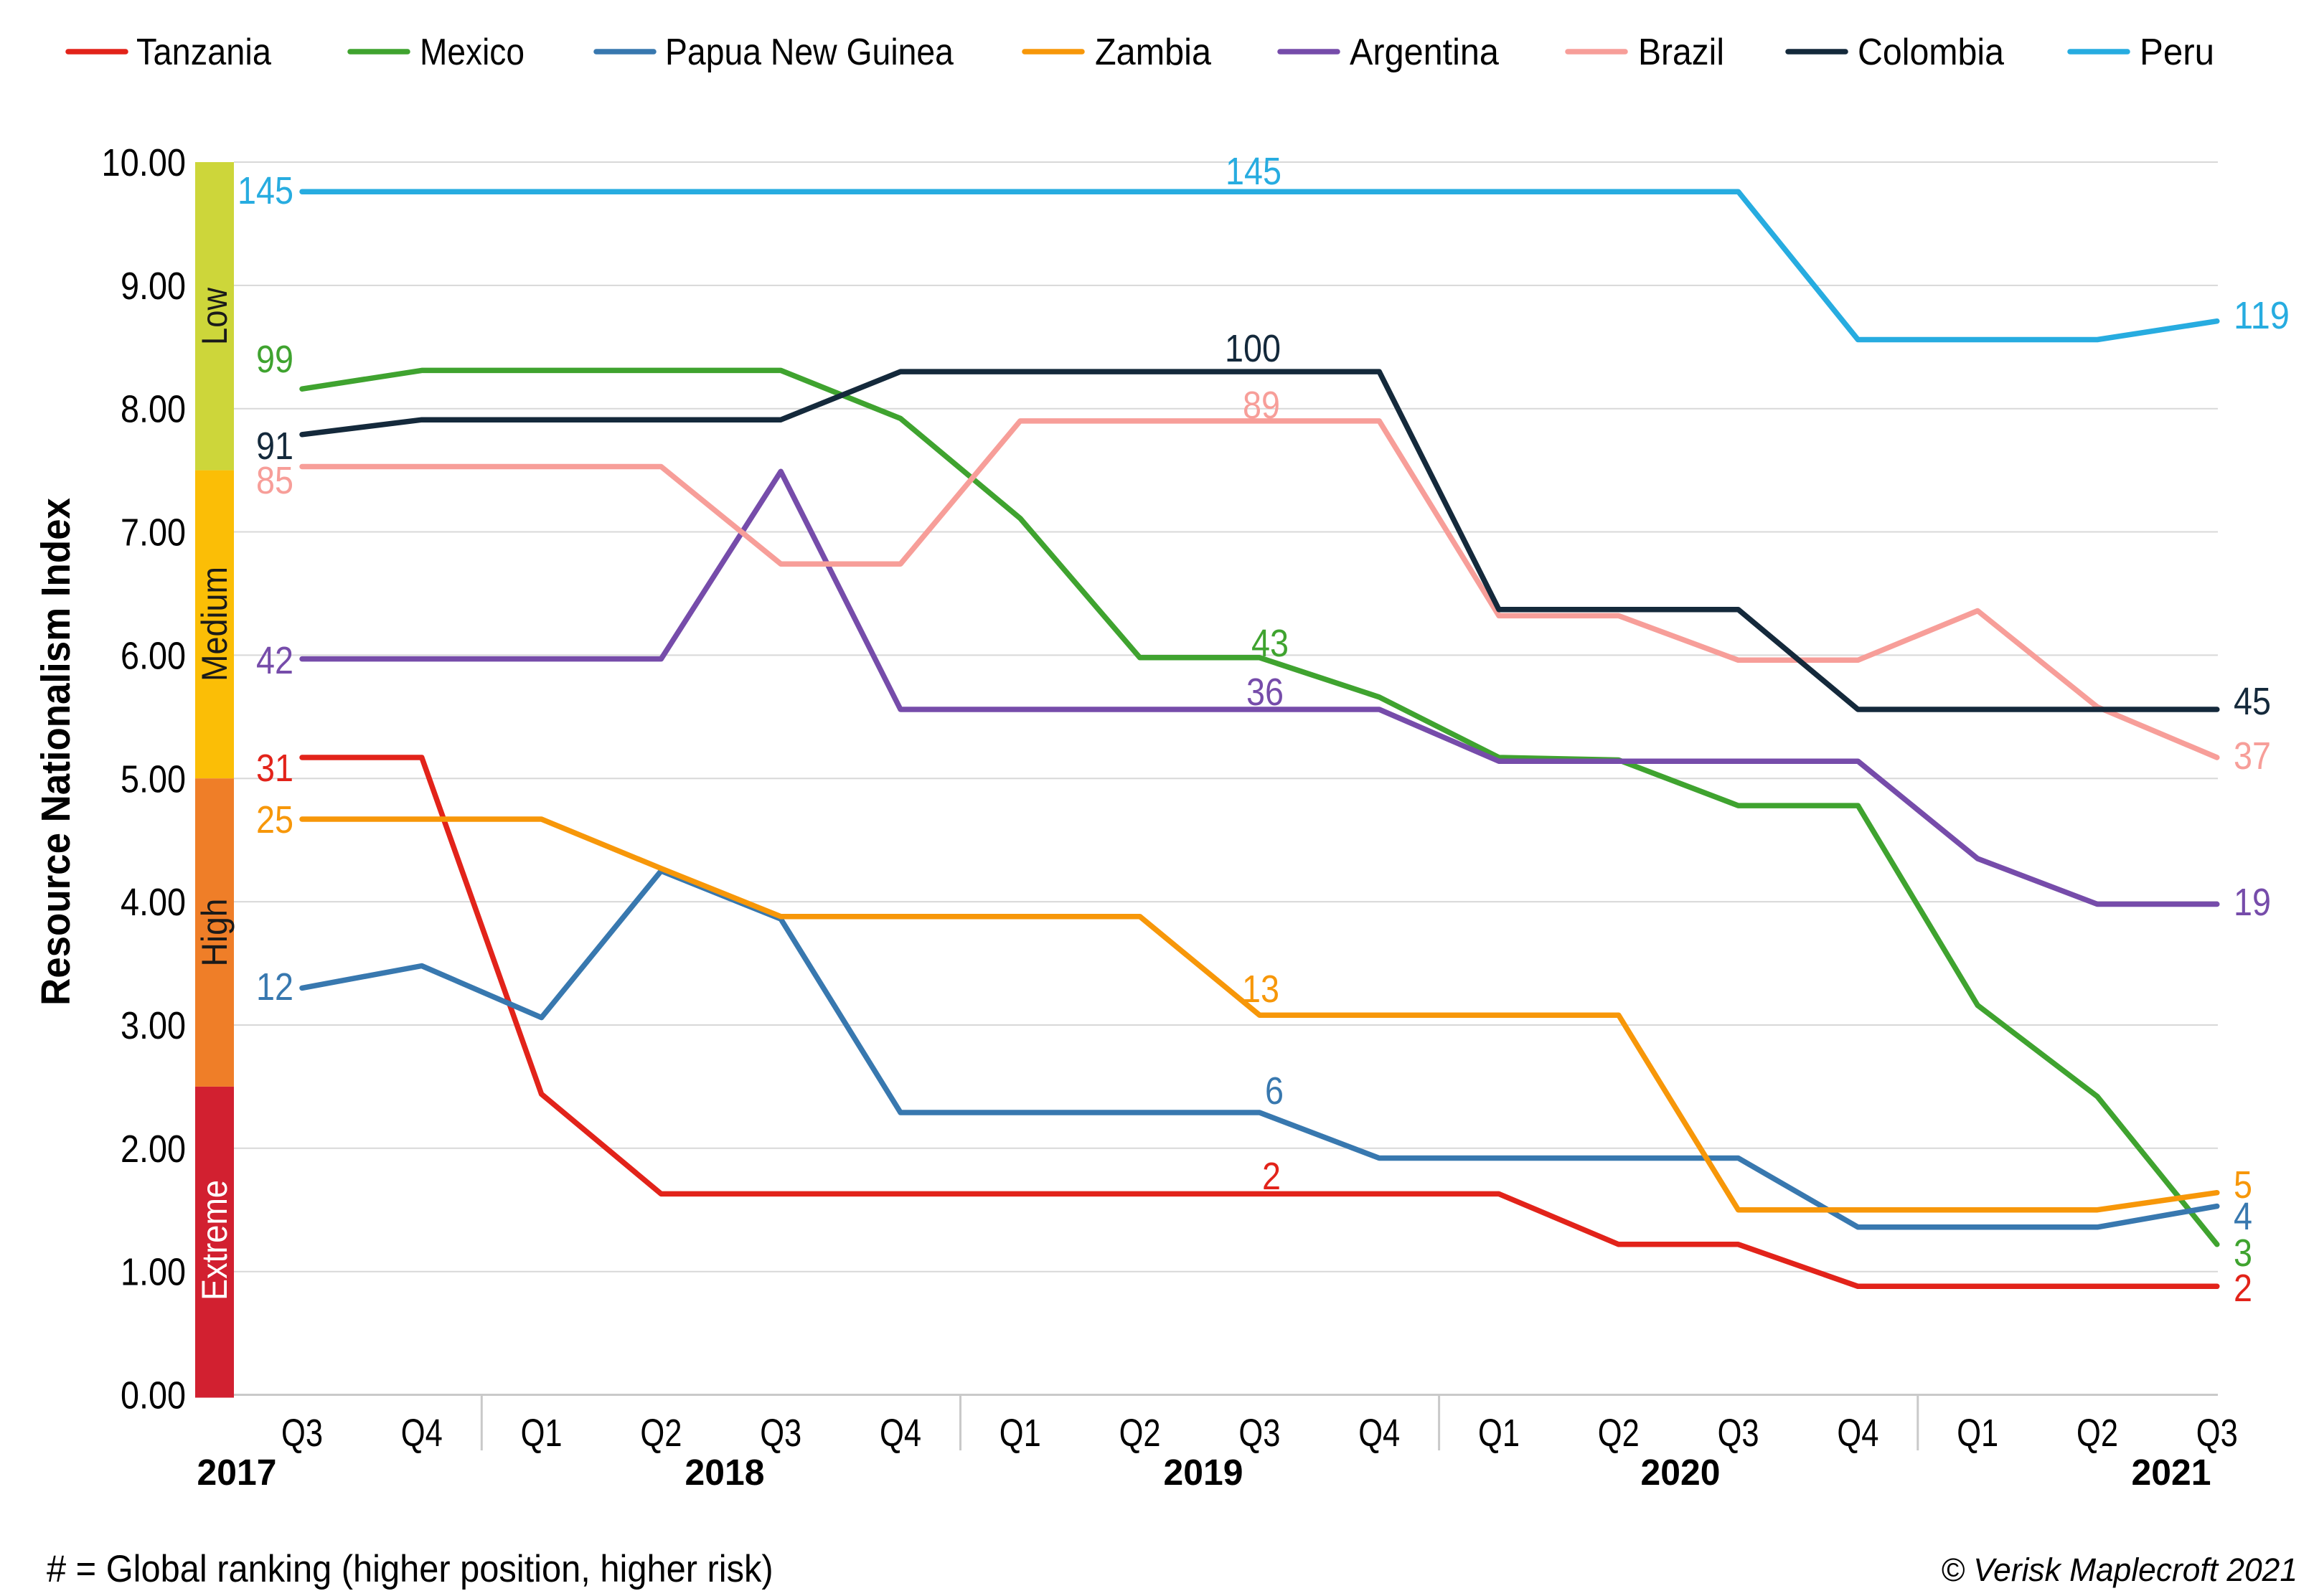  I want to click on svg-text: 8.00, so click(153, 409).